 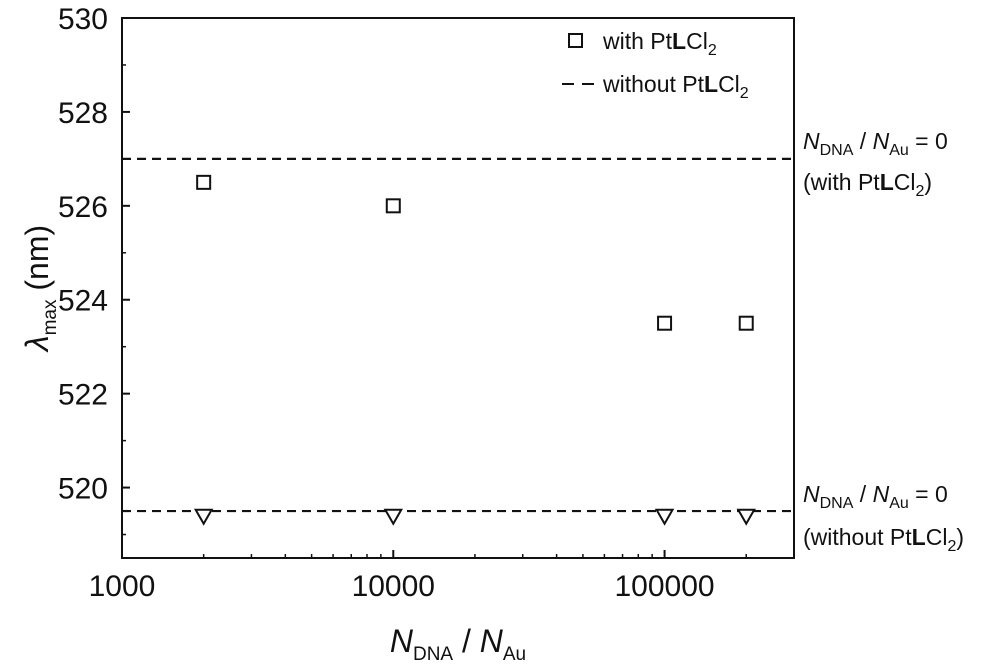 What do you see at coordinates (862, 141) in the screenshot?
I see `anno-with-sep: /` at bounding box center [862, 141].